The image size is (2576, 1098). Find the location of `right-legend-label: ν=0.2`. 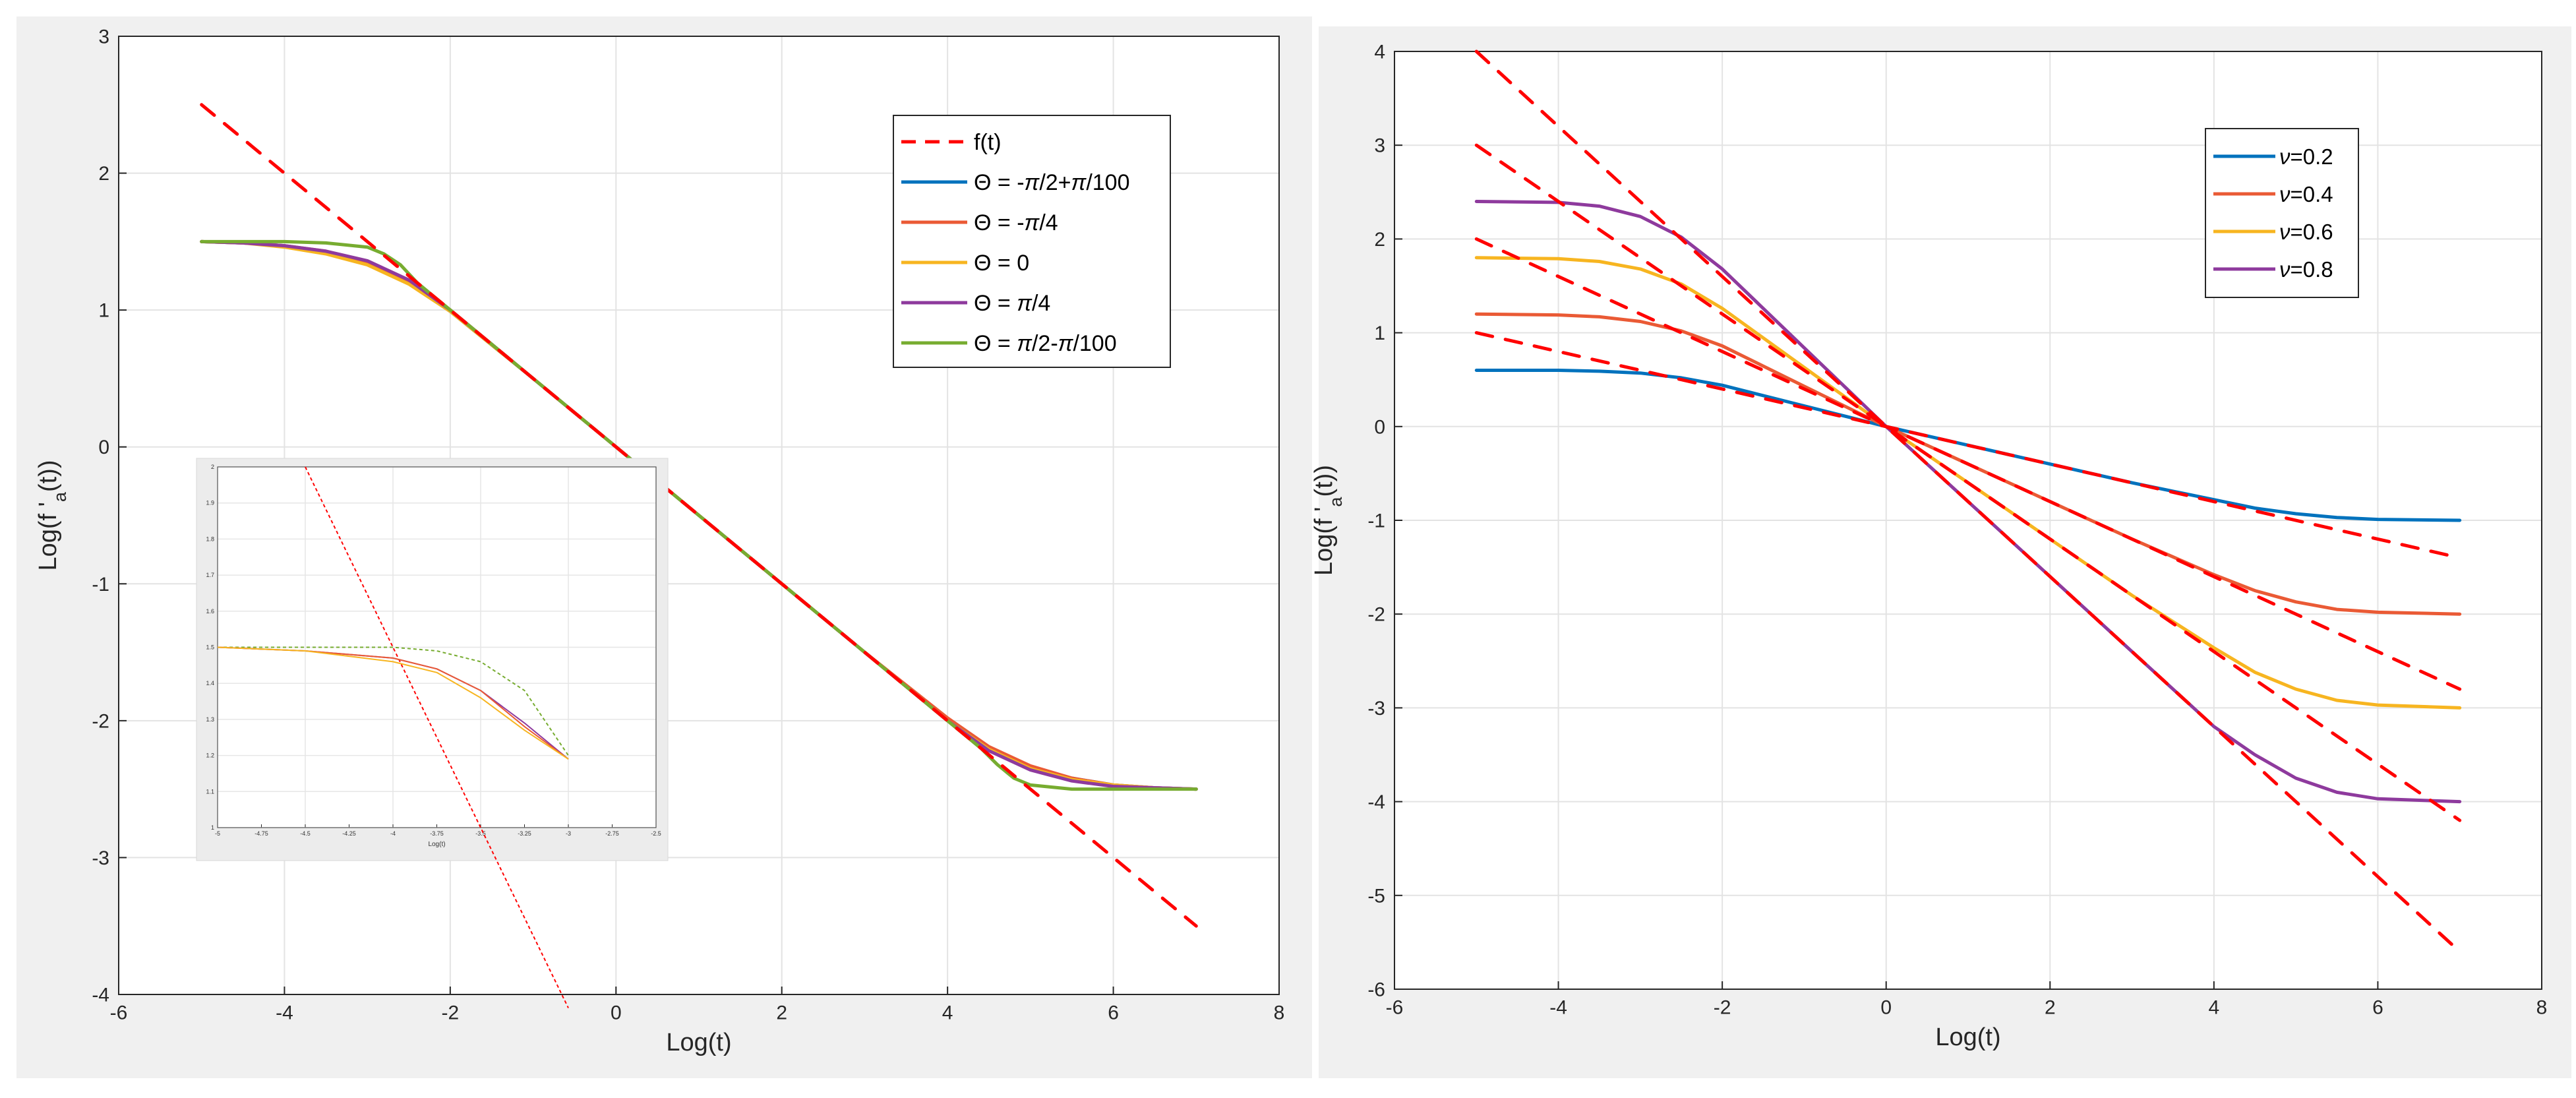

right-legend-label: ν=0.2 is located at coordinates (2306, 156).